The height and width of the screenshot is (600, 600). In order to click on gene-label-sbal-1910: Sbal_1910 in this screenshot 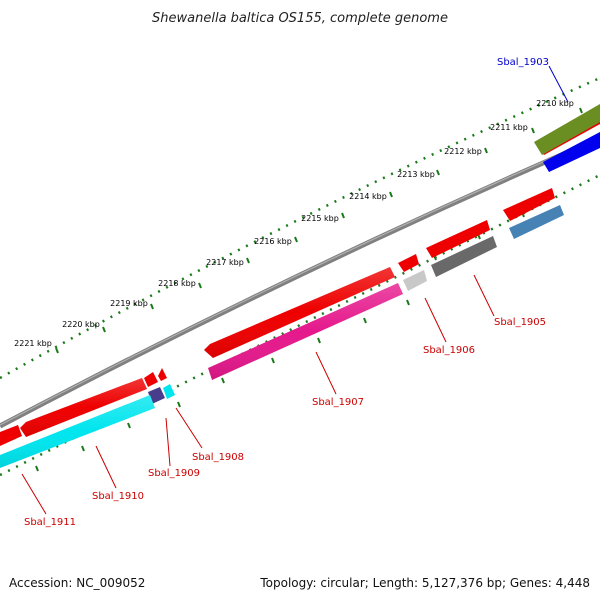, I will do `click(118, 496)`.